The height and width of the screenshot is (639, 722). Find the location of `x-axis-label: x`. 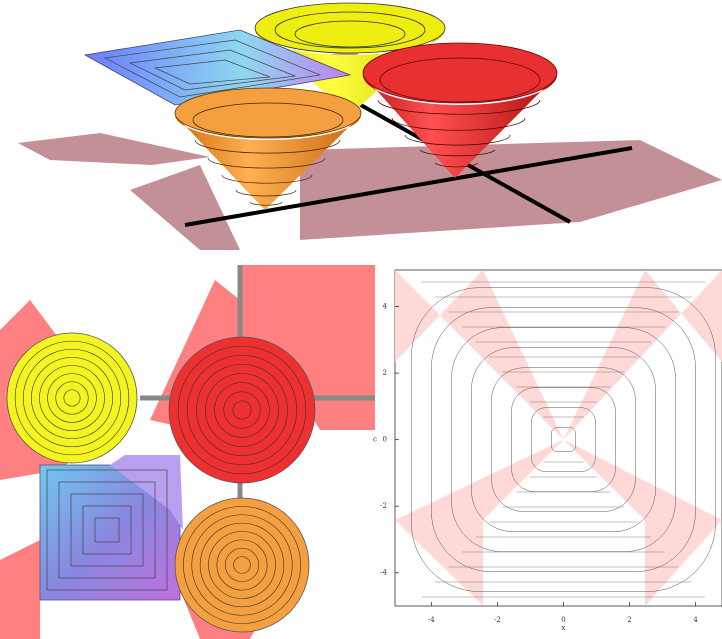

x-axis-label: x is located at coordinates (563, 628).